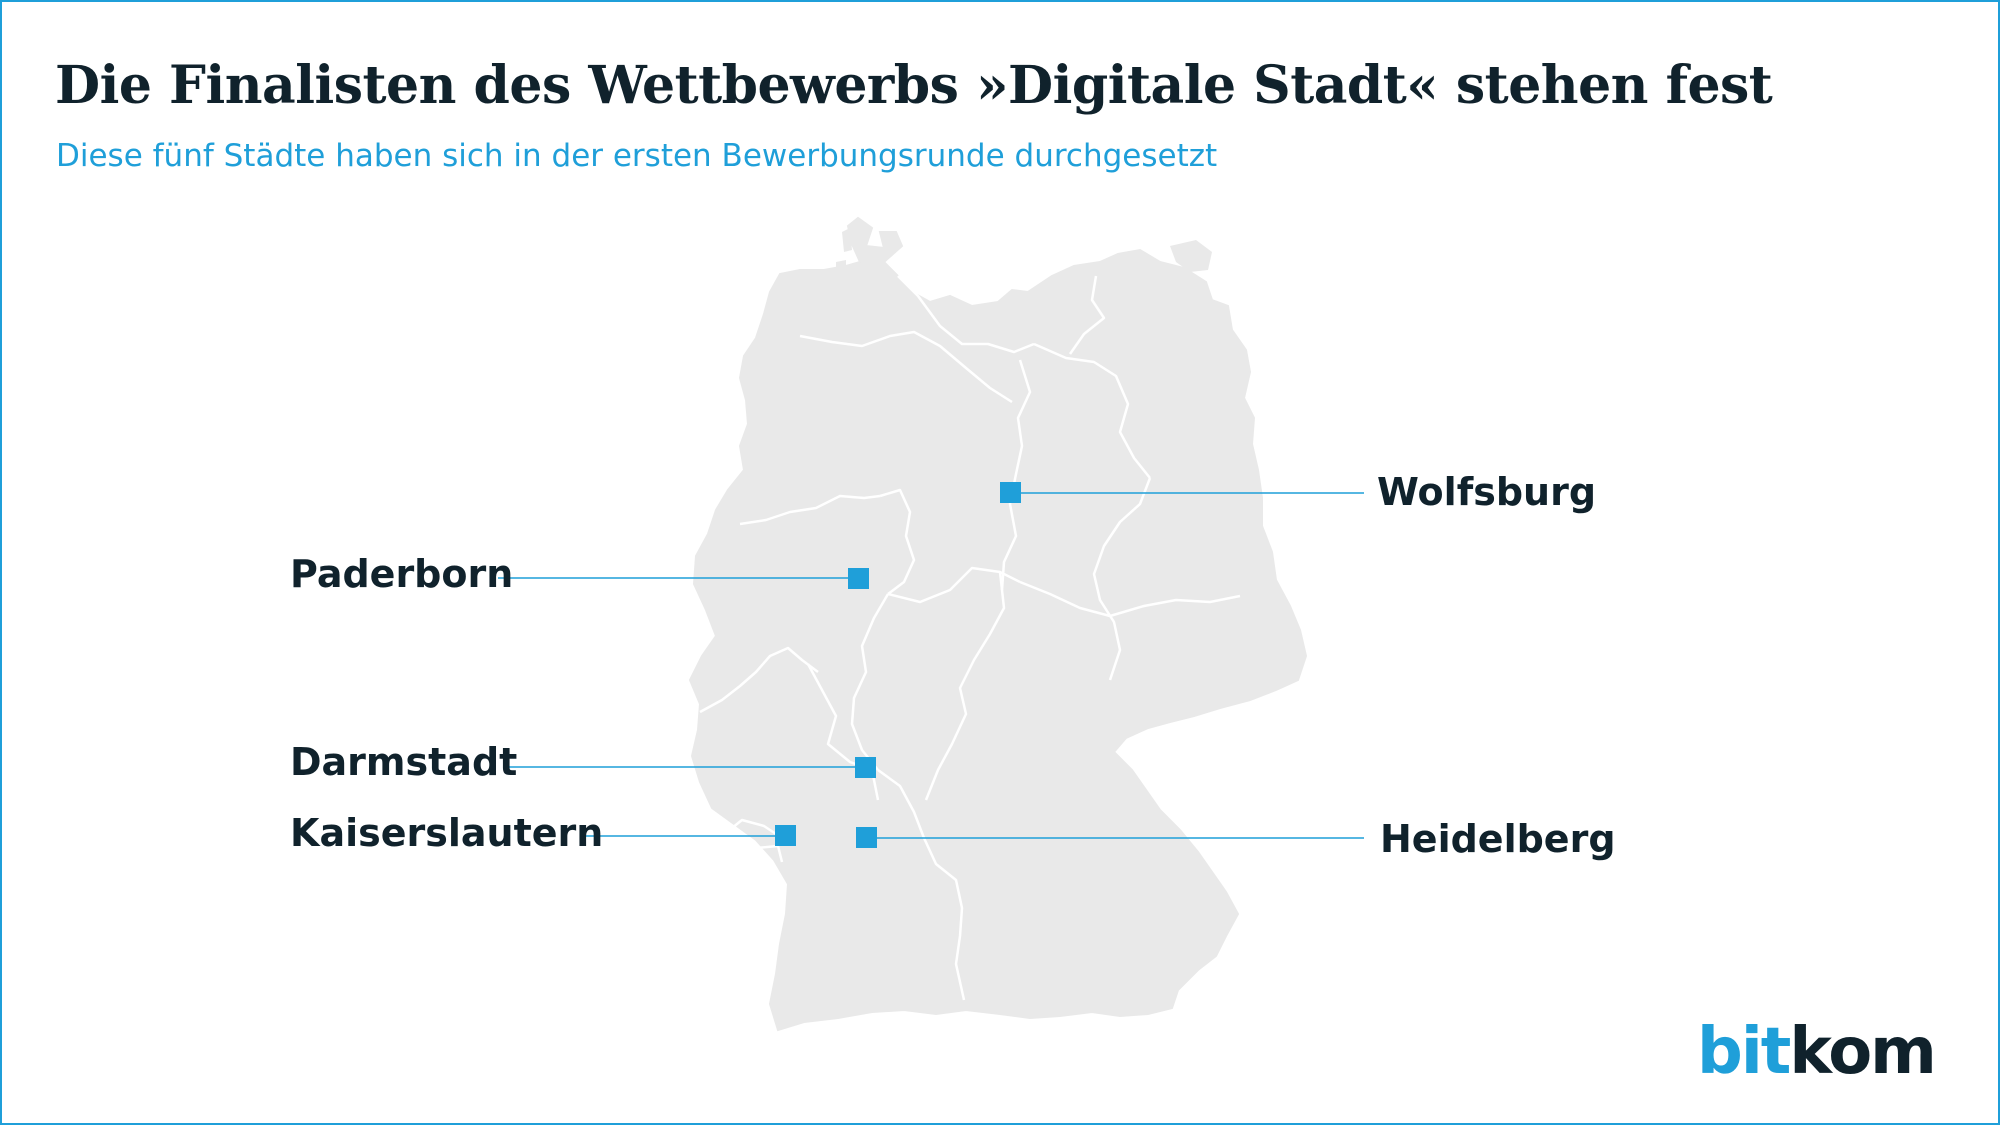  What do you see at coordinates (402, 574) in the screenshot?
I see `label-paderborn: Paderborn` at bounding box center [402, 574].